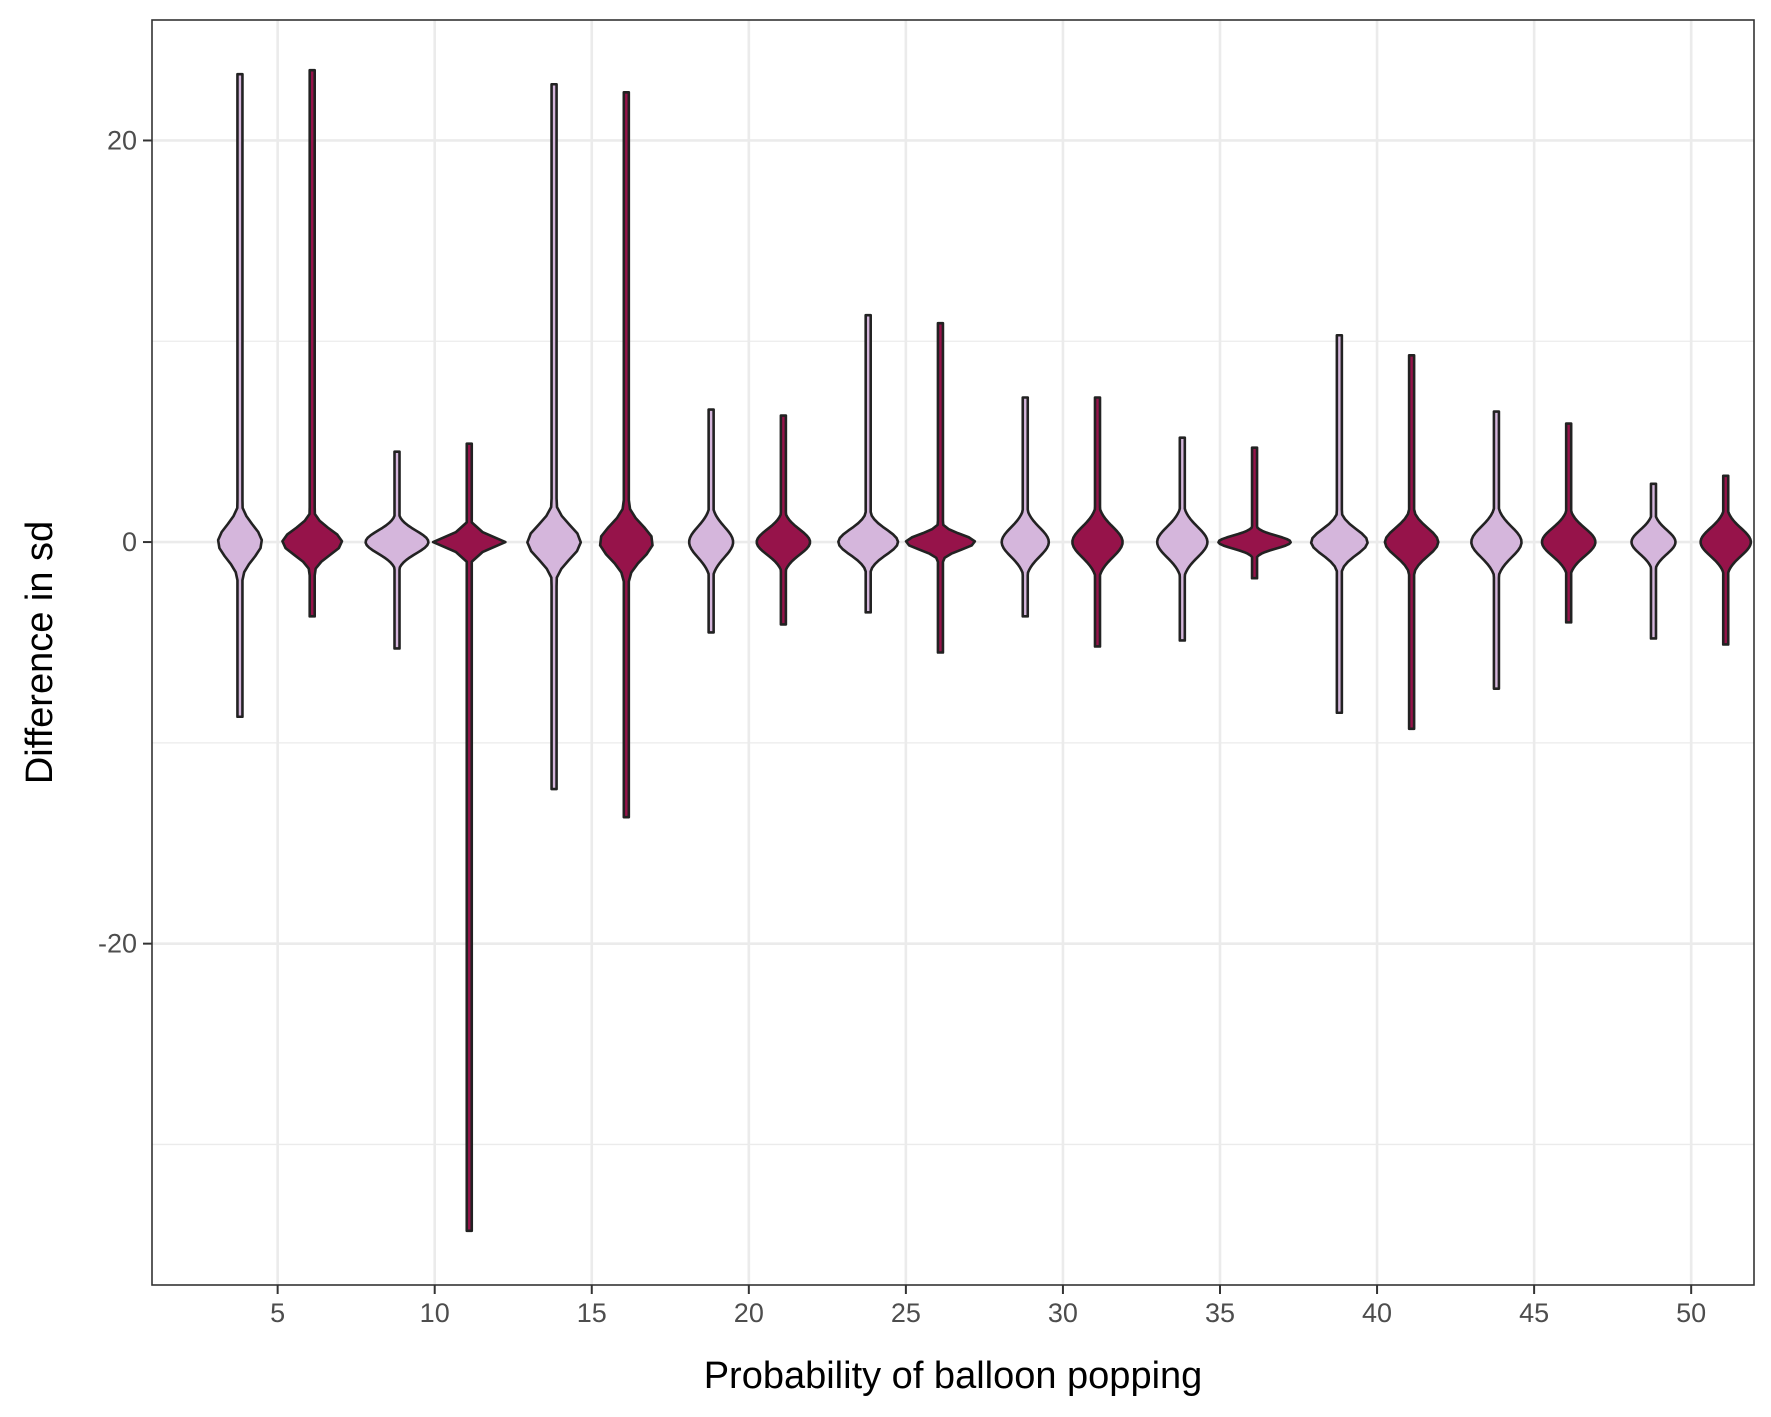  Describe the element at coordinates (749, 1313) in the screenshot. I see `x-tick-label: 20` at that location.